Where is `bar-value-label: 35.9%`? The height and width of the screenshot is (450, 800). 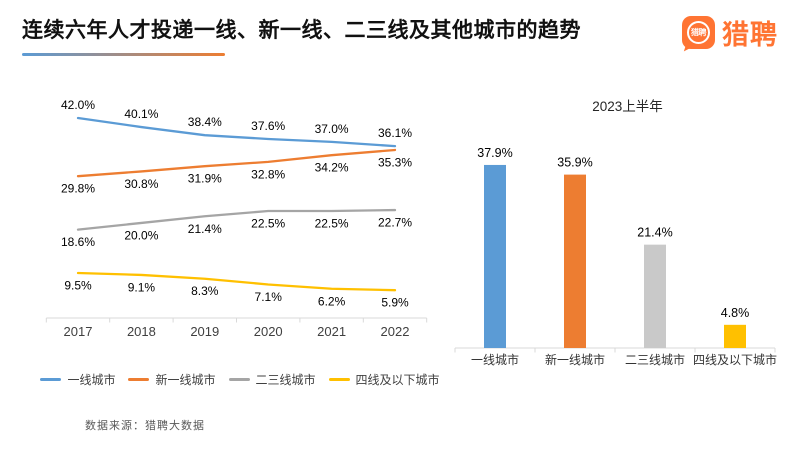
bar-value-label: 35.9% is located at coordinates (574, 163).